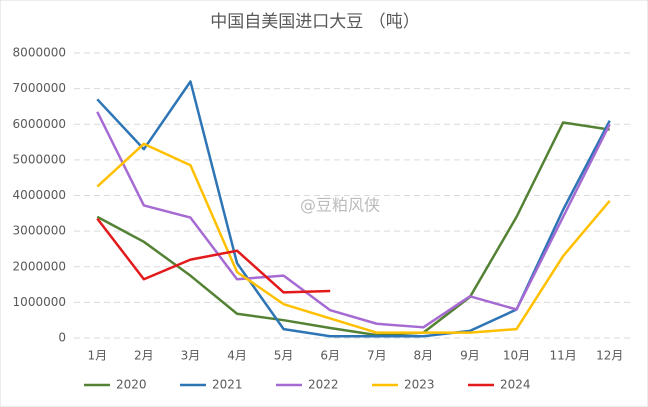 This screenshot has width=648, height=407. Describe the element at coordinates (562, 356) in the screenshot. I see `x-tick-label: 11月` at that location.